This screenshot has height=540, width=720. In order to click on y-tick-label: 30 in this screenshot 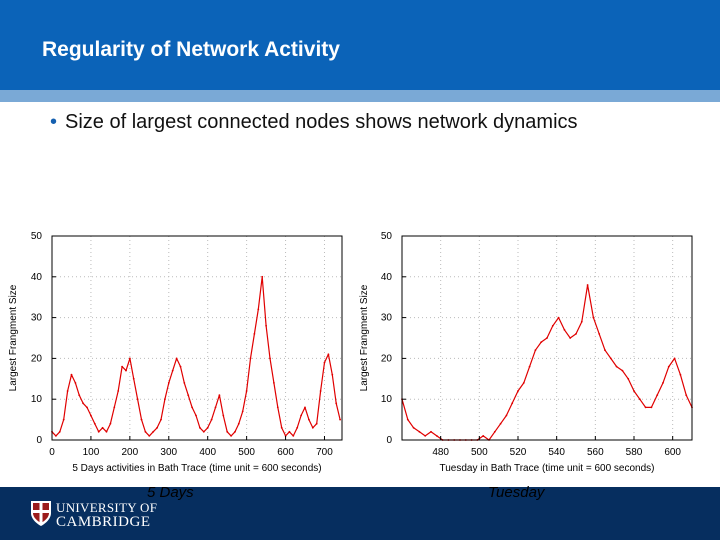, I will do `click(387, 318)`.